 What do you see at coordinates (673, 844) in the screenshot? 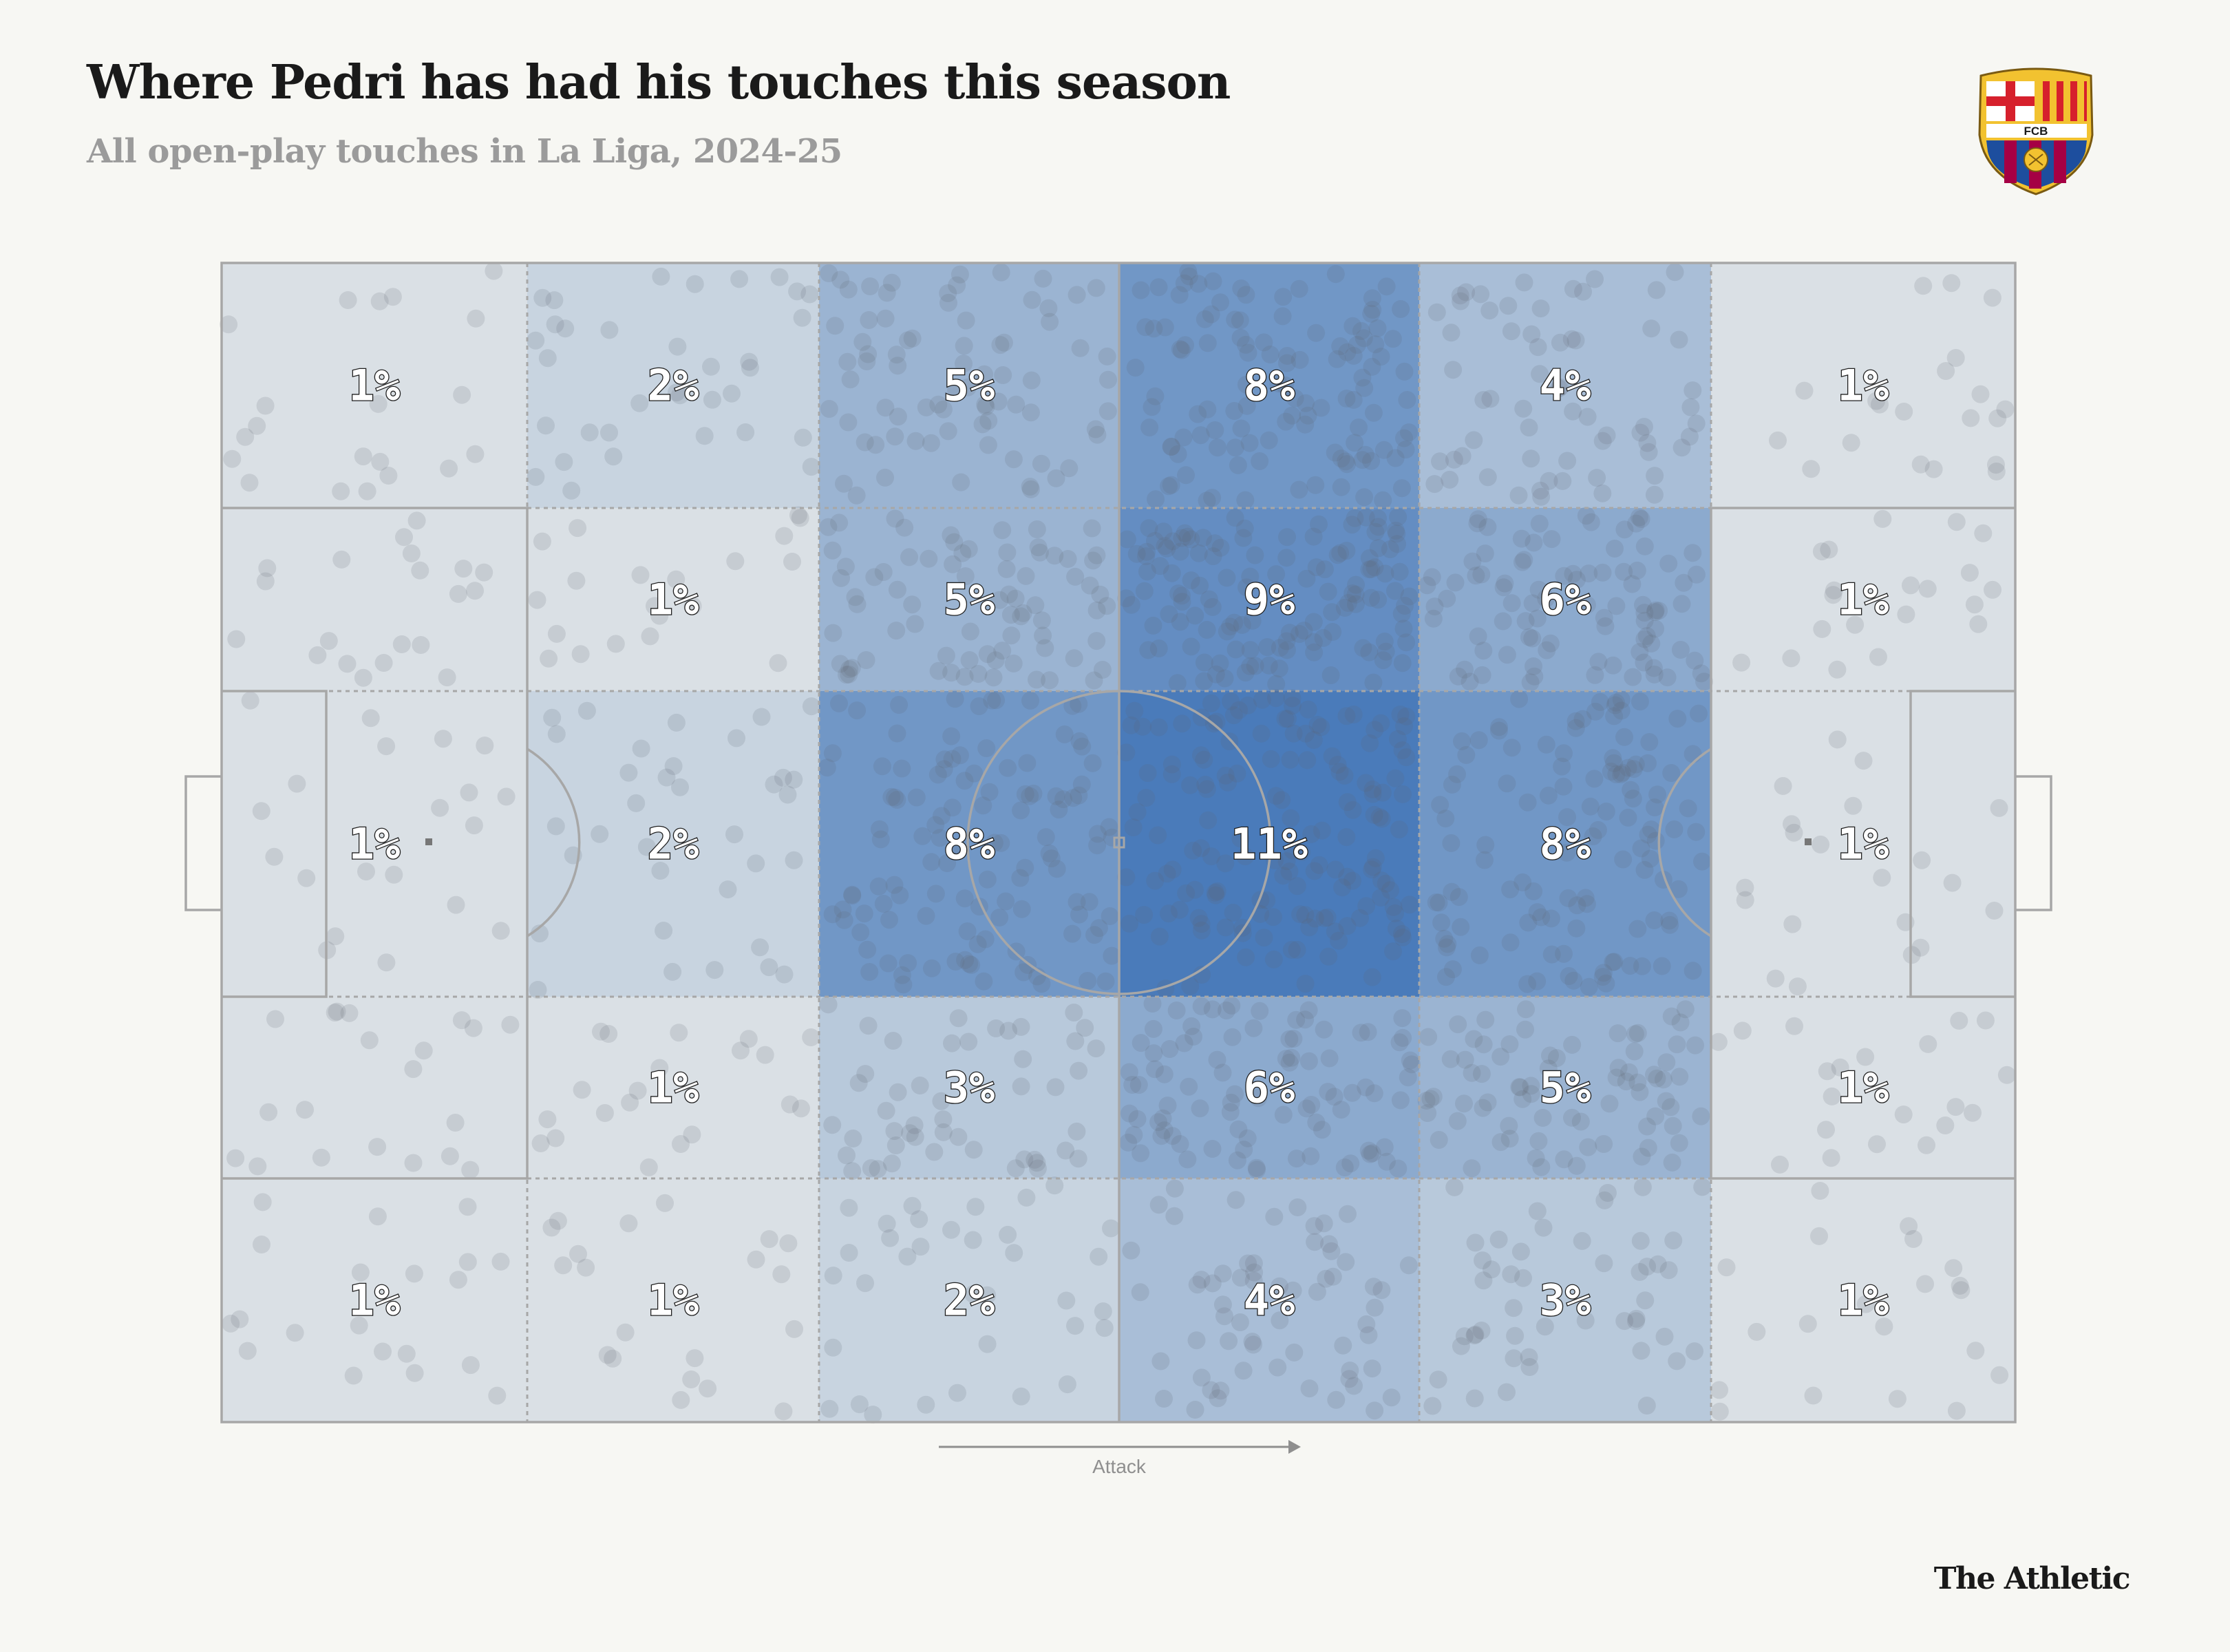
I see `cell-percent-label: 2%` at bounding box center [673, 844].